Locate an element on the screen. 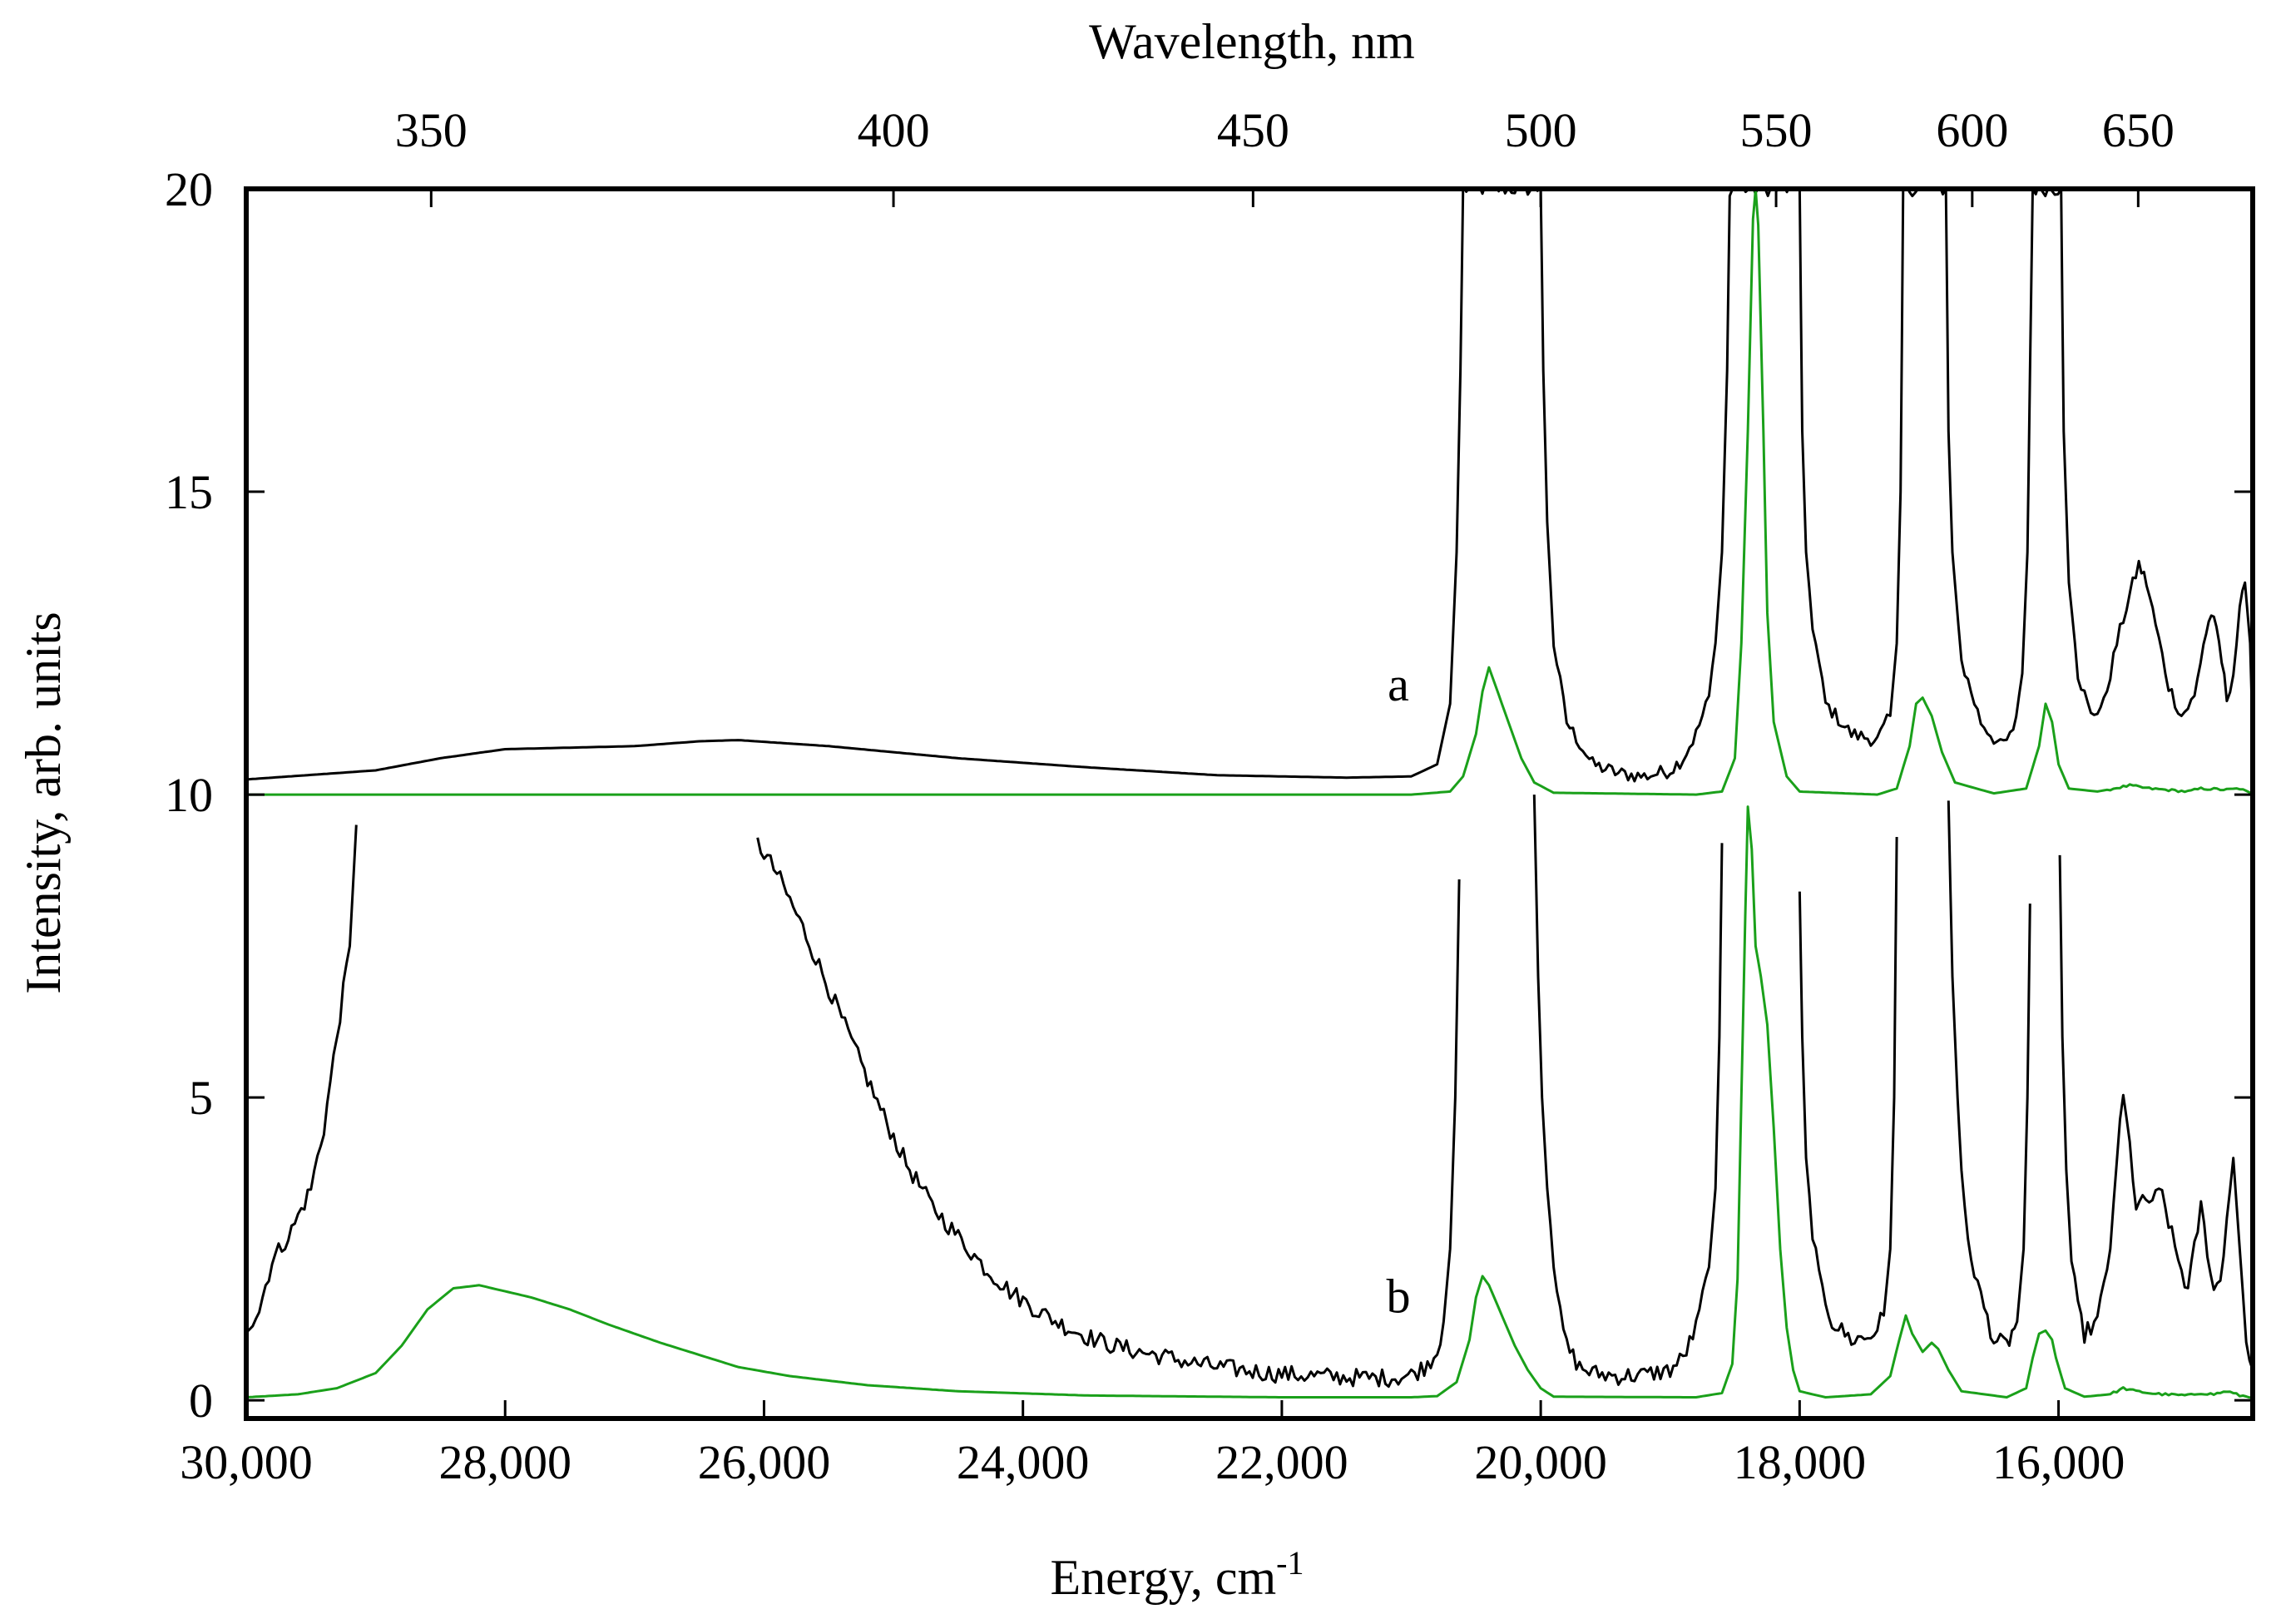 The height and width of the screenshot is (1624, 2276). top-axis-title: Wavelength, nm is located at coordinates (1252, 41).